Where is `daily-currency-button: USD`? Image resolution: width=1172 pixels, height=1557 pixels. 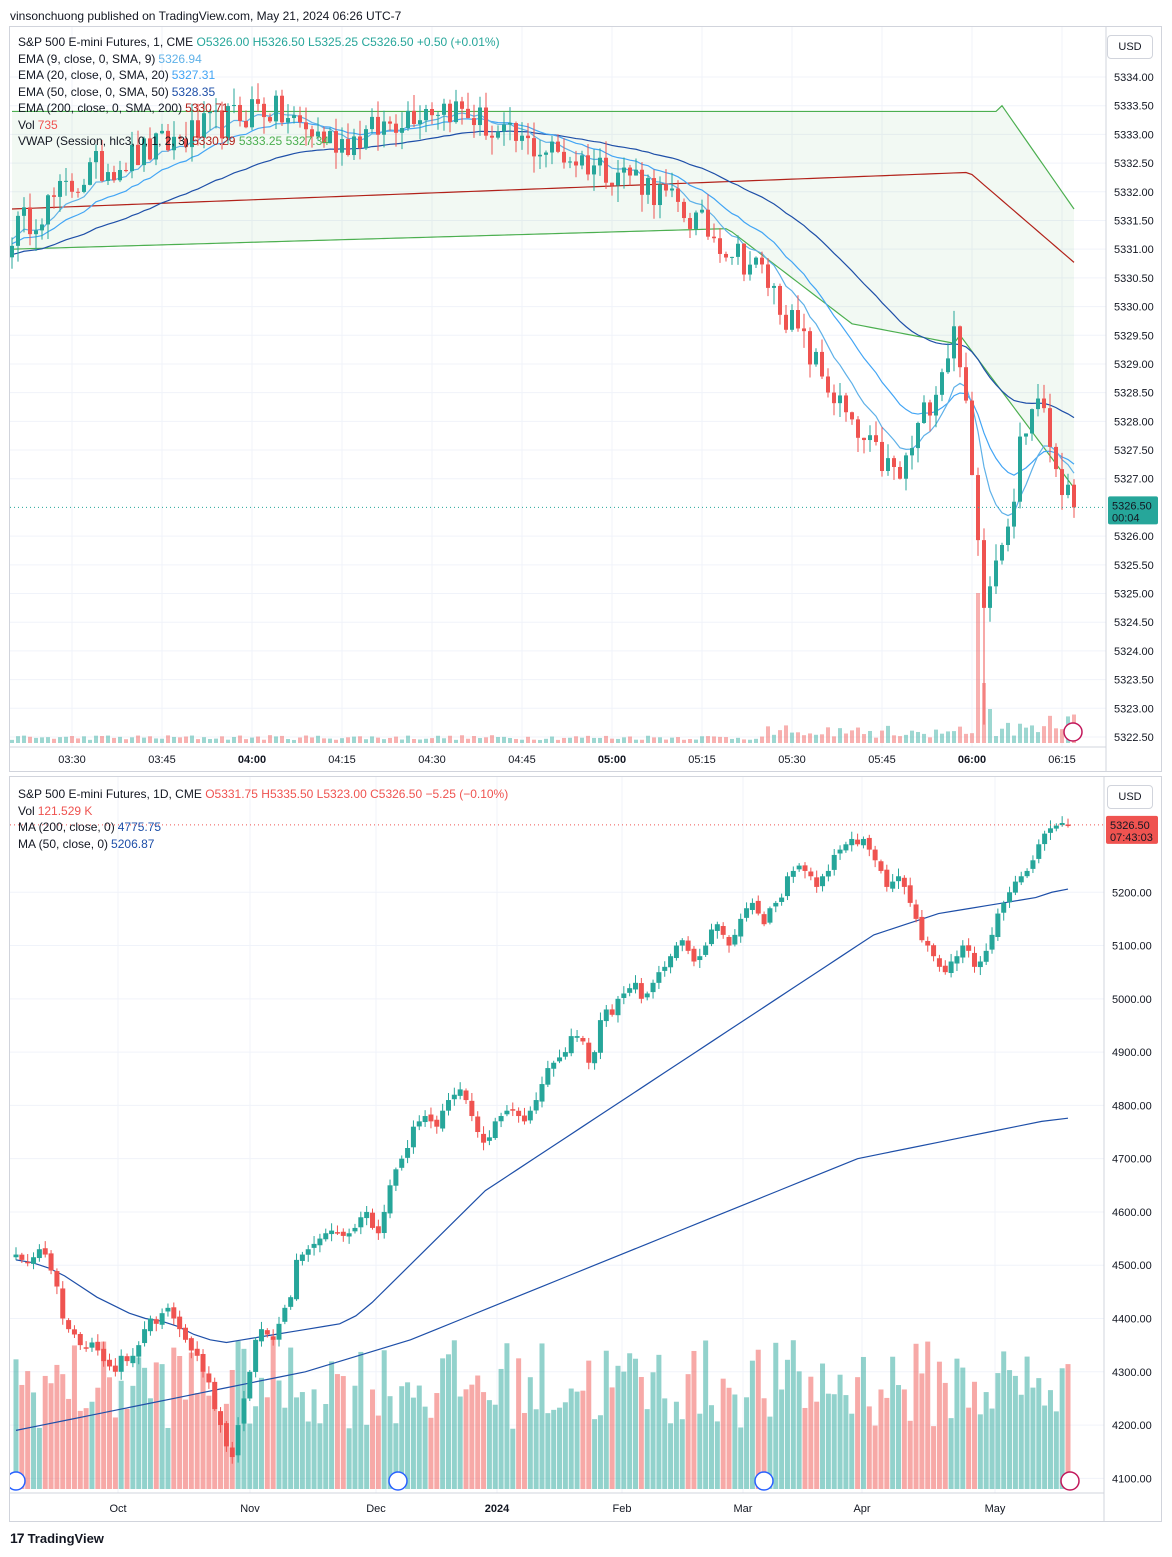
daily-currency-button: USD is located at coordinates (1130, 797).